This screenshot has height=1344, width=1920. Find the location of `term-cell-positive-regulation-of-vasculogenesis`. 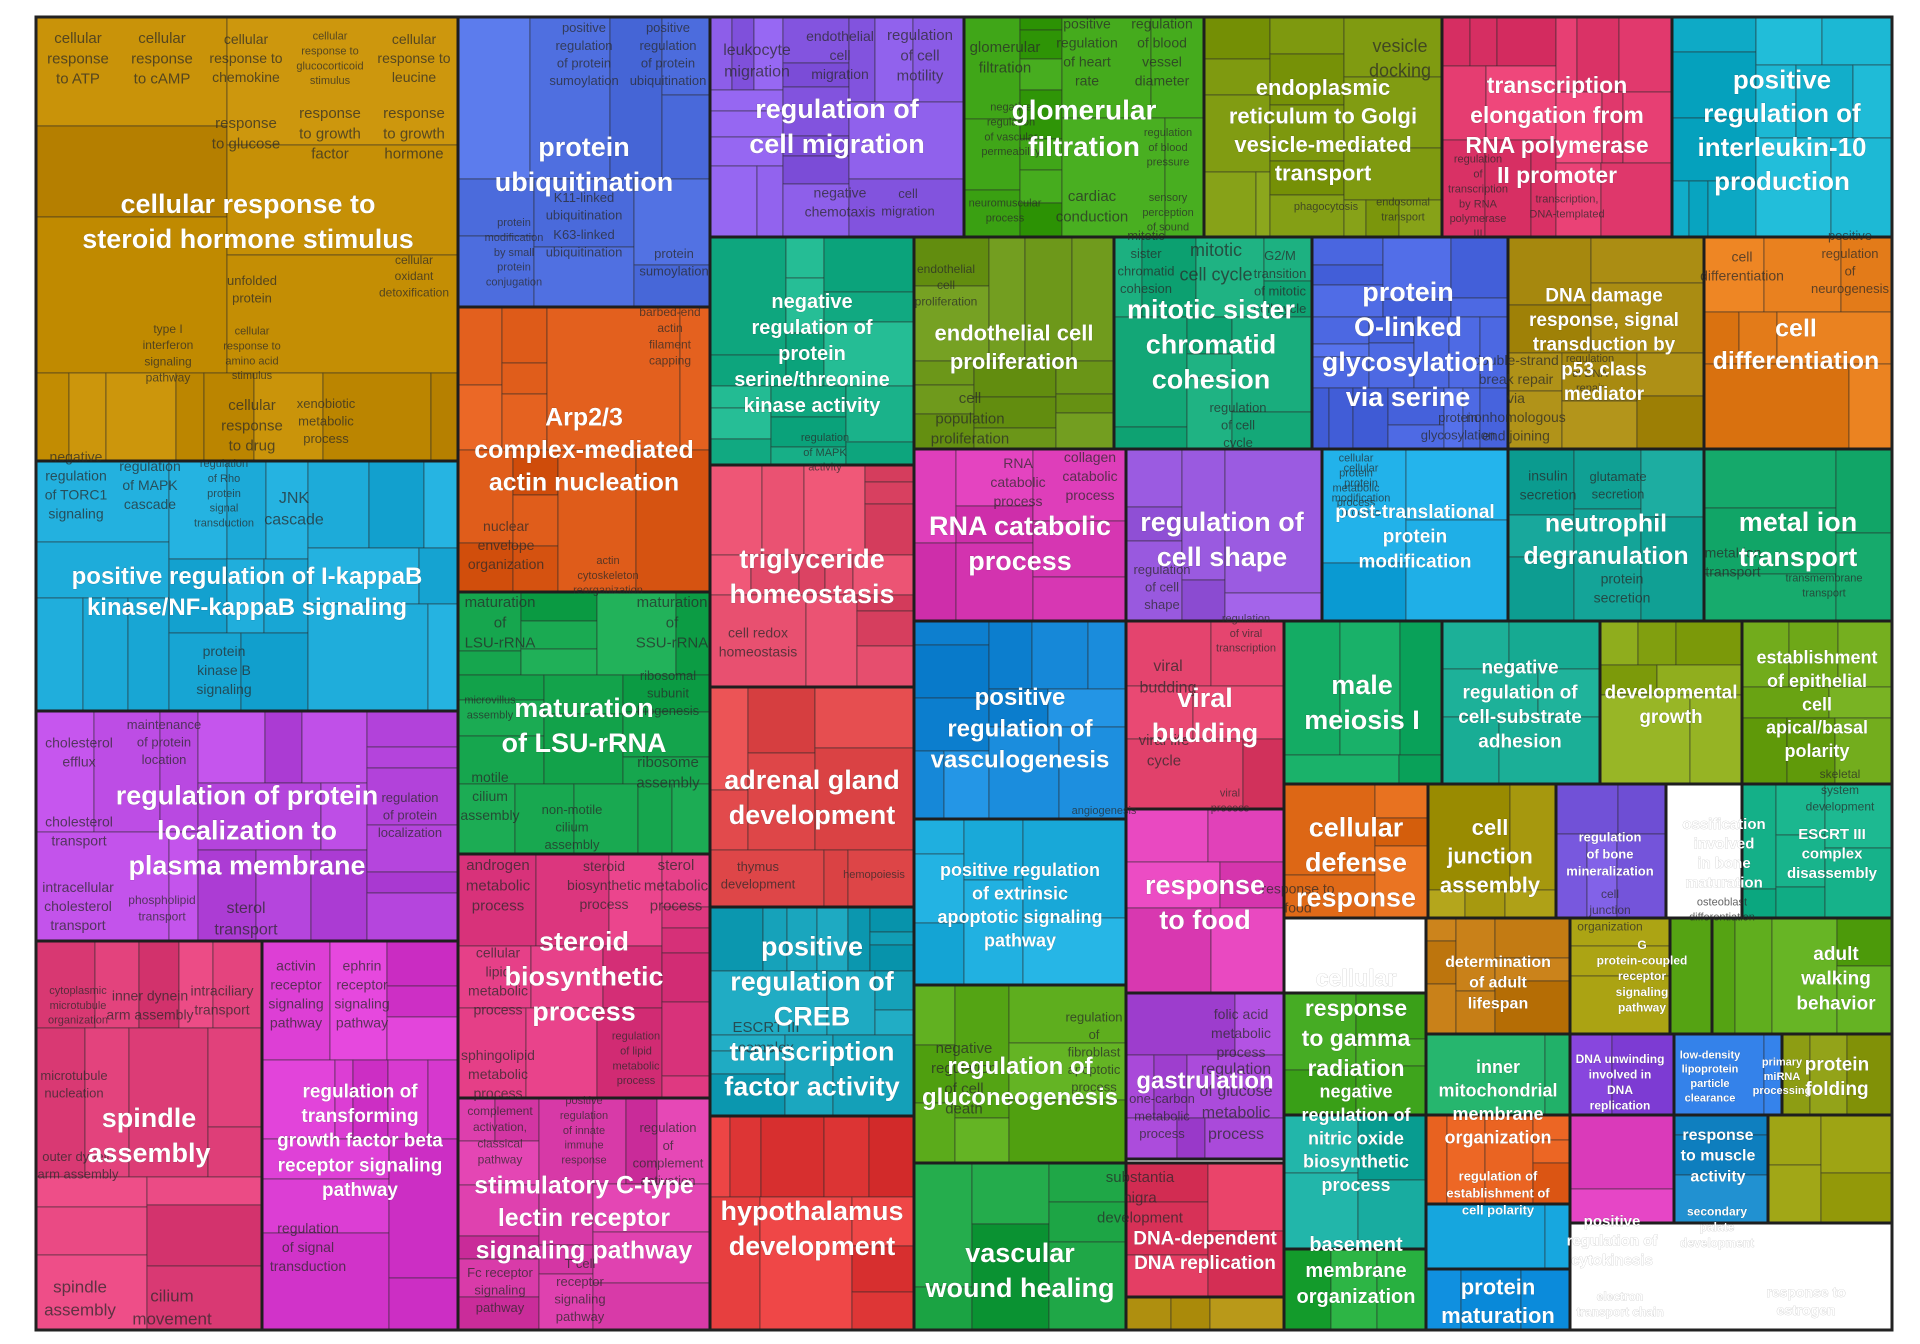

term-cell-positive-regulation-of-vasculogenesis is located at coordinates (951, 633).